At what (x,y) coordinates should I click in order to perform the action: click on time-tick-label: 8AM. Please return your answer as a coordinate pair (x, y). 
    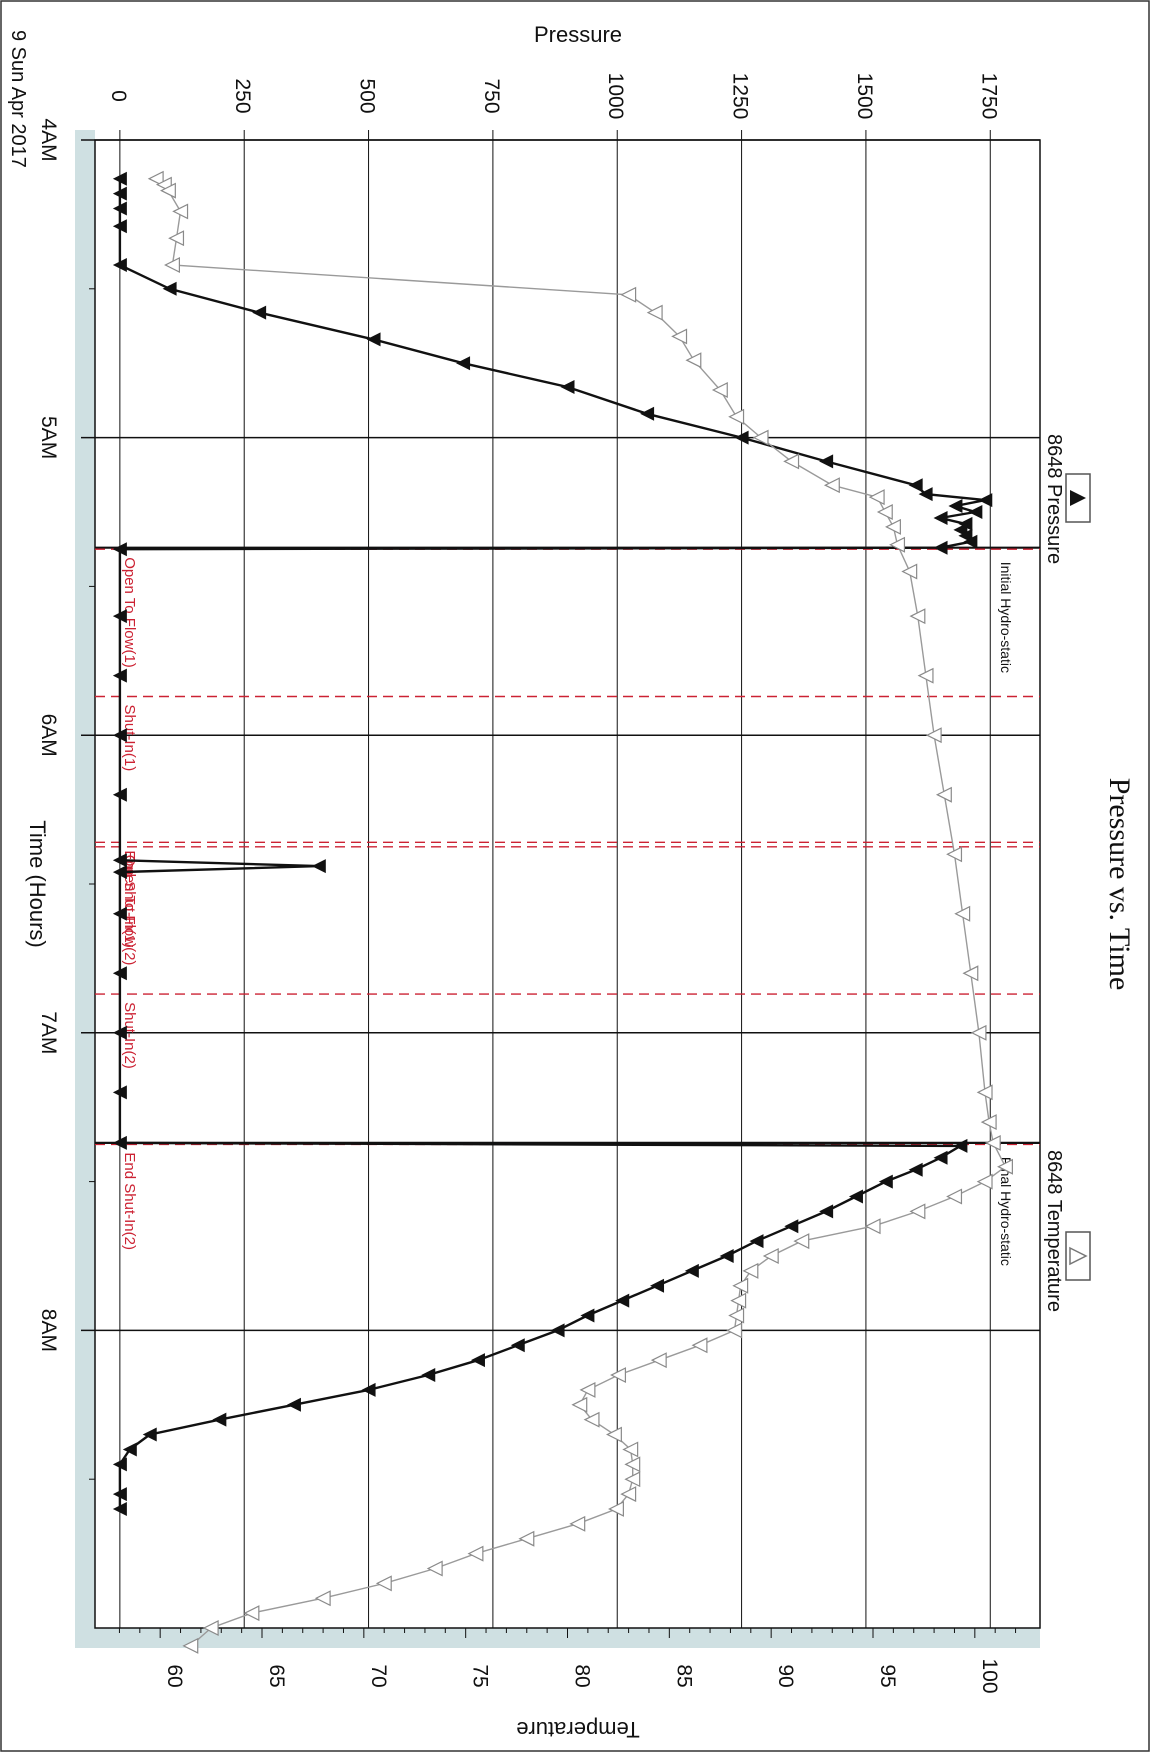
    Looking at the image, I should click on (48, 1330).